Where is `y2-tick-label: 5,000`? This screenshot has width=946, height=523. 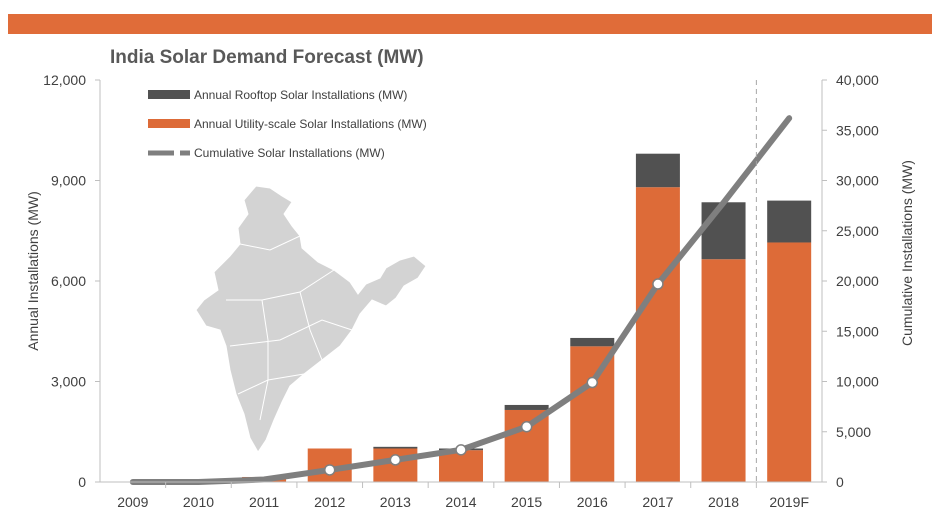
y2-tick-label: 5,000 is located at coordinates (853, 432).